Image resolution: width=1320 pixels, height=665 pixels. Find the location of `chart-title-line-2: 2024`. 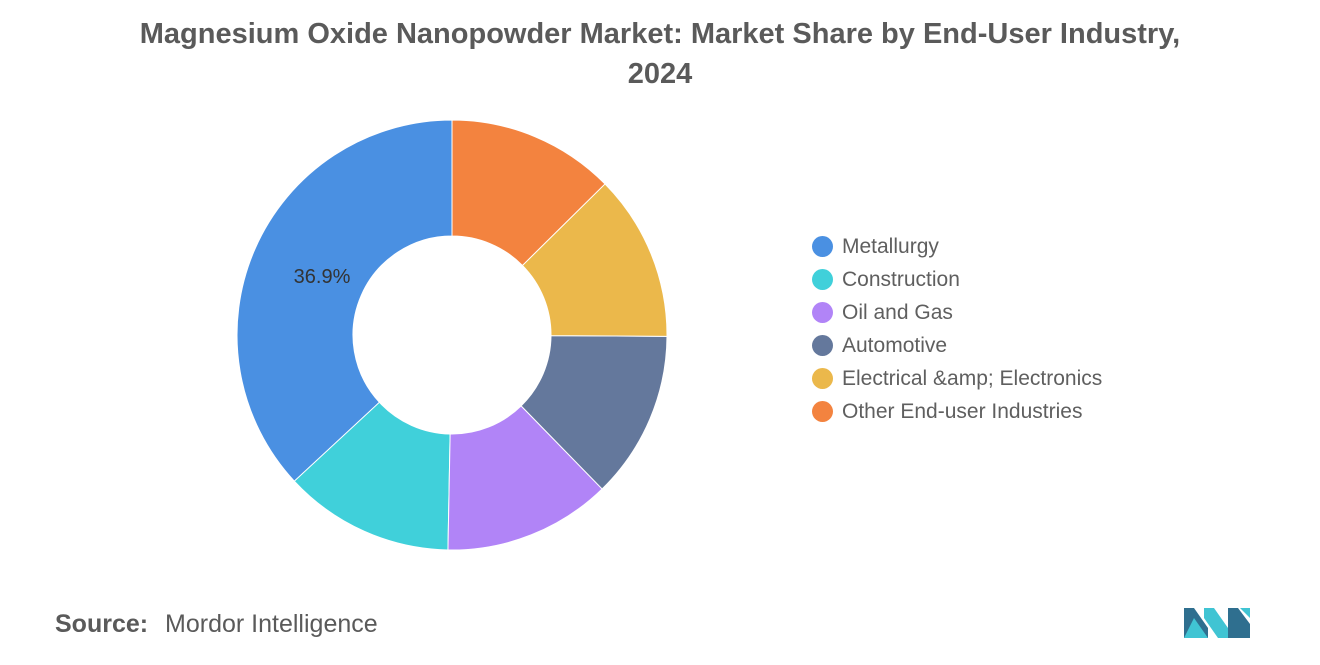

chart-title-line-2: 2024 is located at coordinates (660, 74).